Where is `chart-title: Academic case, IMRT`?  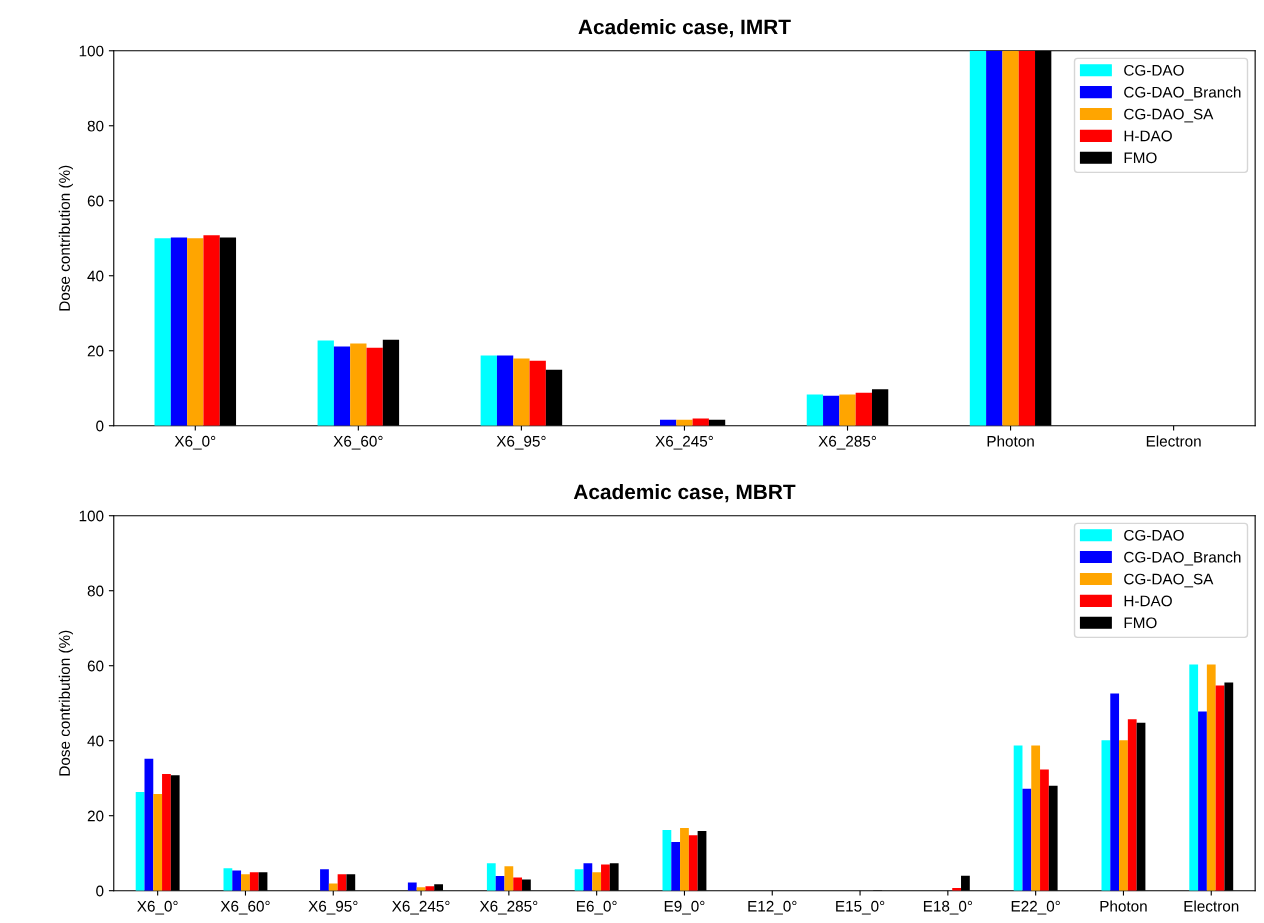
chart-title: Academic case, IMRT is located at coordinates (684, 28).